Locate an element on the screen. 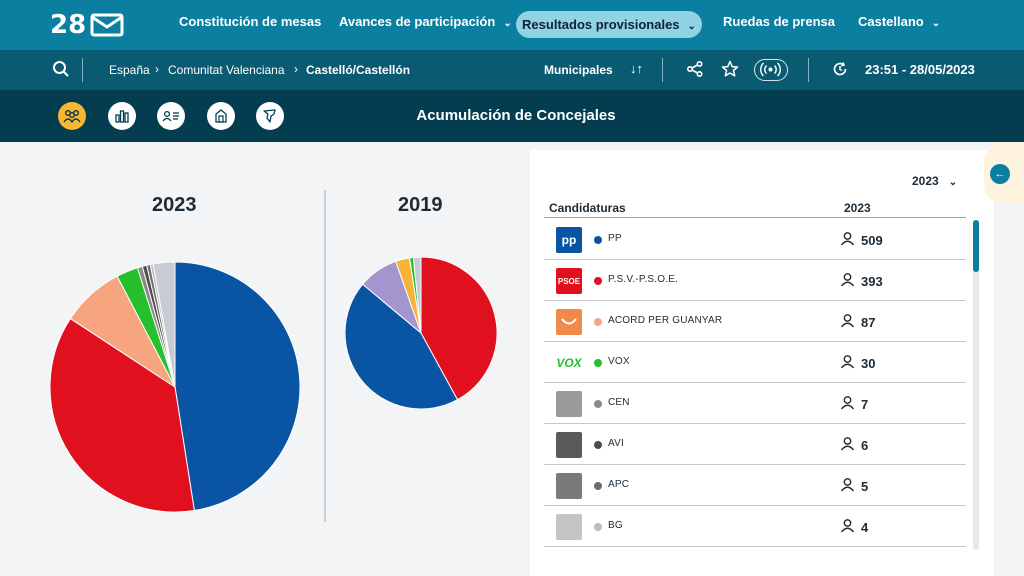  share-icon is located at coordinates (695, 69).